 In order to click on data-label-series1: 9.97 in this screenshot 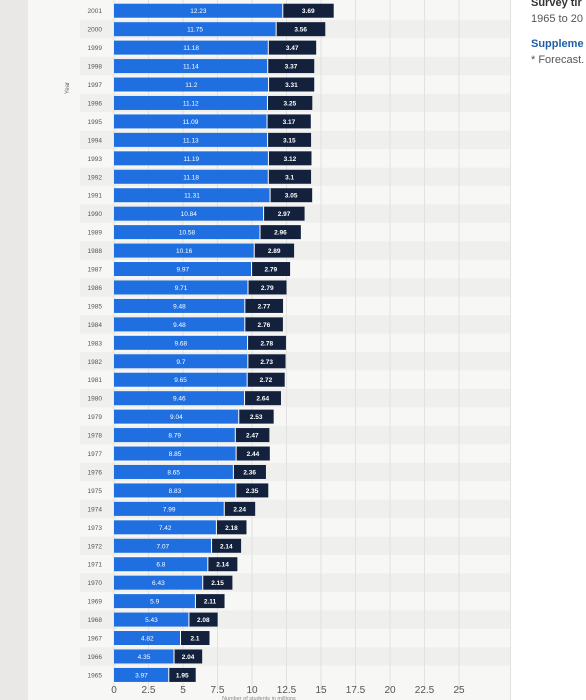, I will do `click(182, 270)`.